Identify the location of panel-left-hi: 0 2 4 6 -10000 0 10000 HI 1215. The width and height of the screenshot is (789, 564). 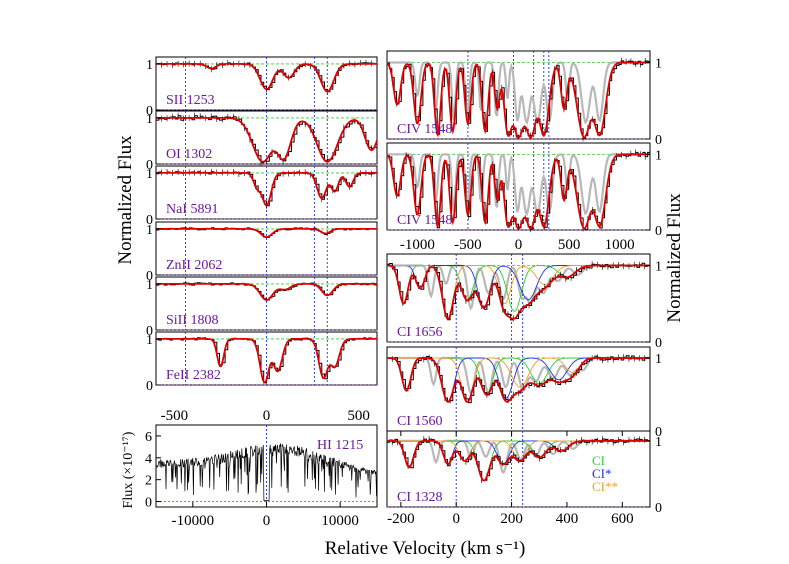
(261, 476).